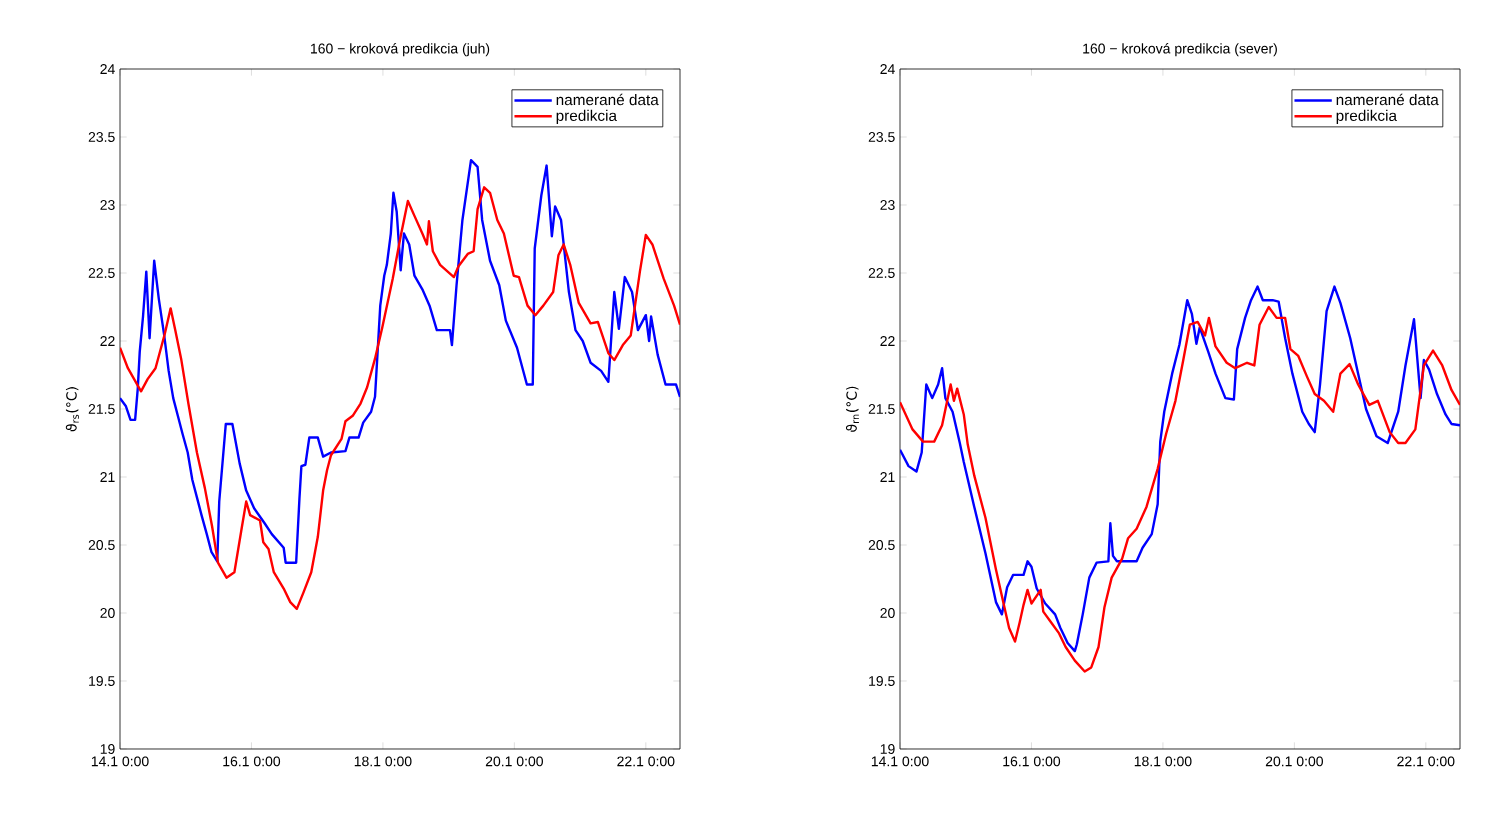  What do you see at coordinates (72, 409) in the screenshot?
I see `y-axis-title: ϑ$_{rs}$(°C)` at bounding box center [72, 409].